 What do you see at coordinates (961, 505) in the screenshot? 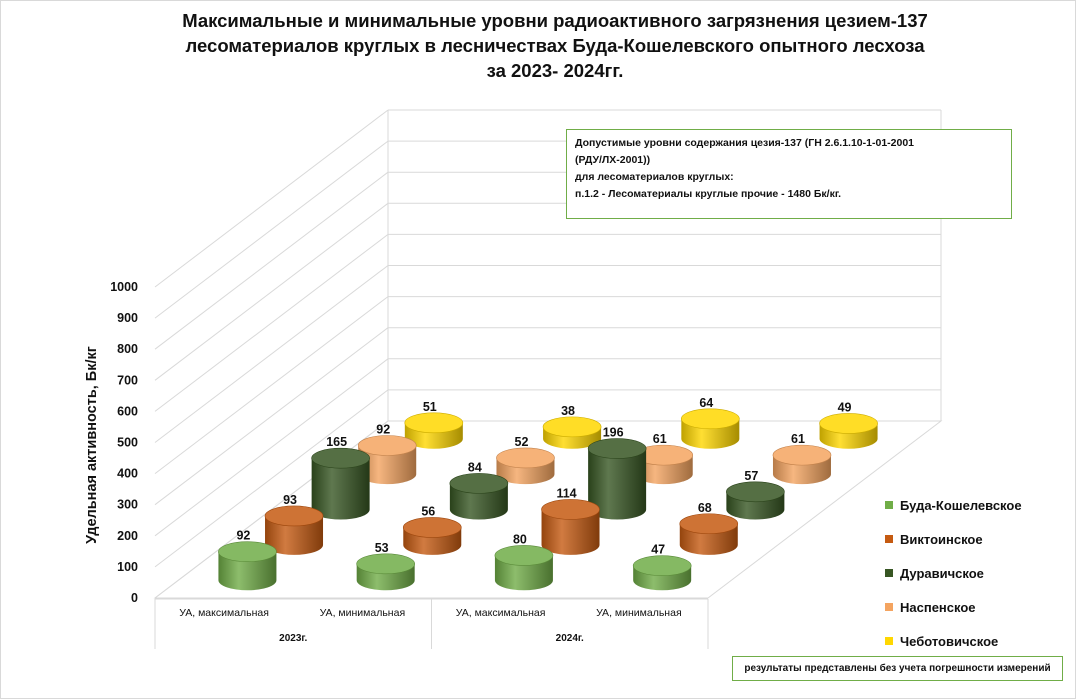
I see `legend-label: Буда-Кошелевское` at bounding box center [961, 505].